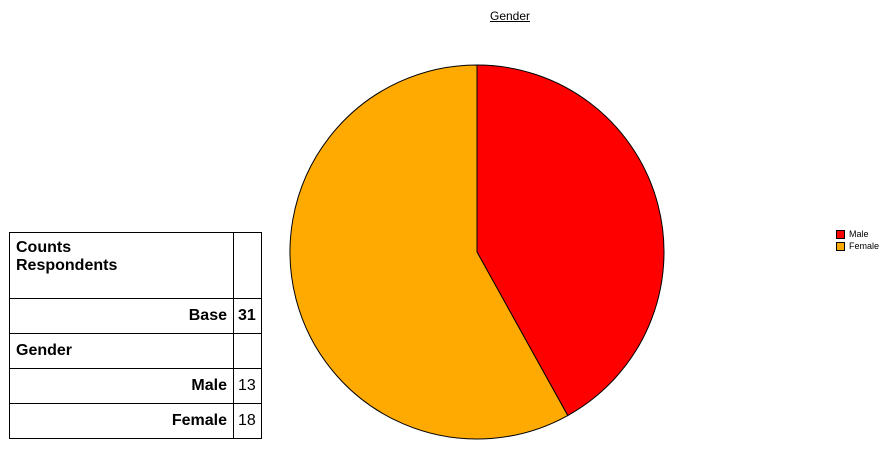 The image size is (886, 450). Describe the element at coordinates (247, 421) in the screenshot. I see `row-value-female: 18` at that location.